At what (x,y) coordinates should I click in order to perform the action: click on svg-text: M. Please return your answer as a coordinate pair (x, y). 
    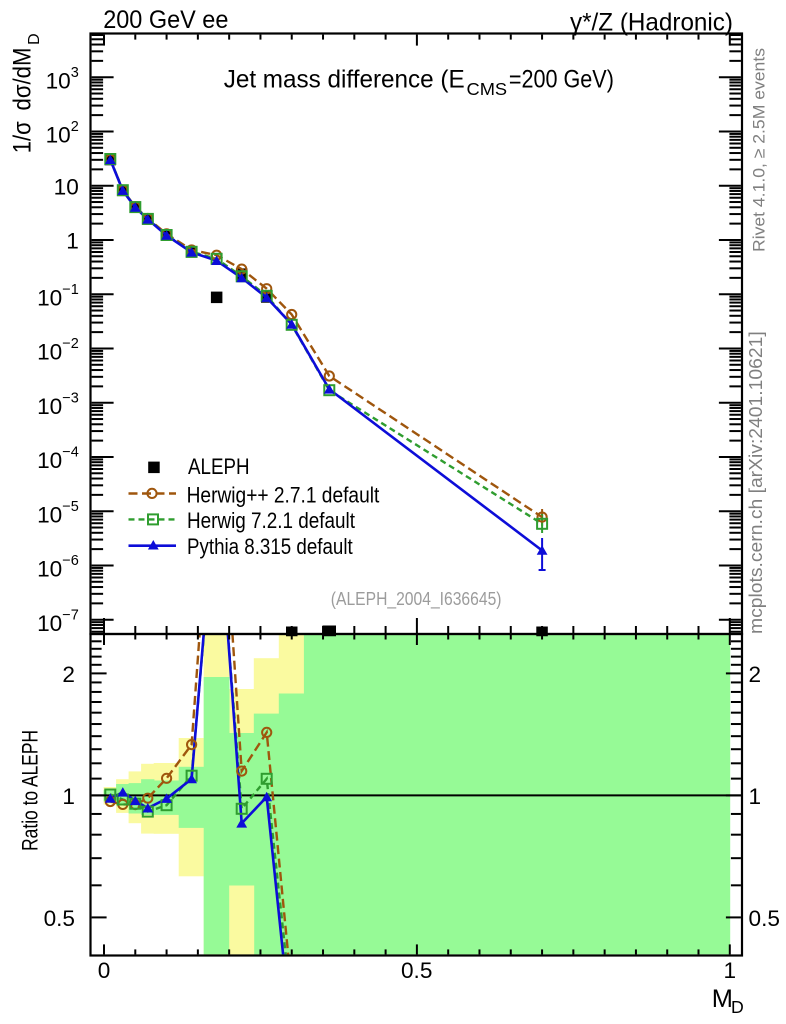
    Looking at the image, I should click on (722, 999).